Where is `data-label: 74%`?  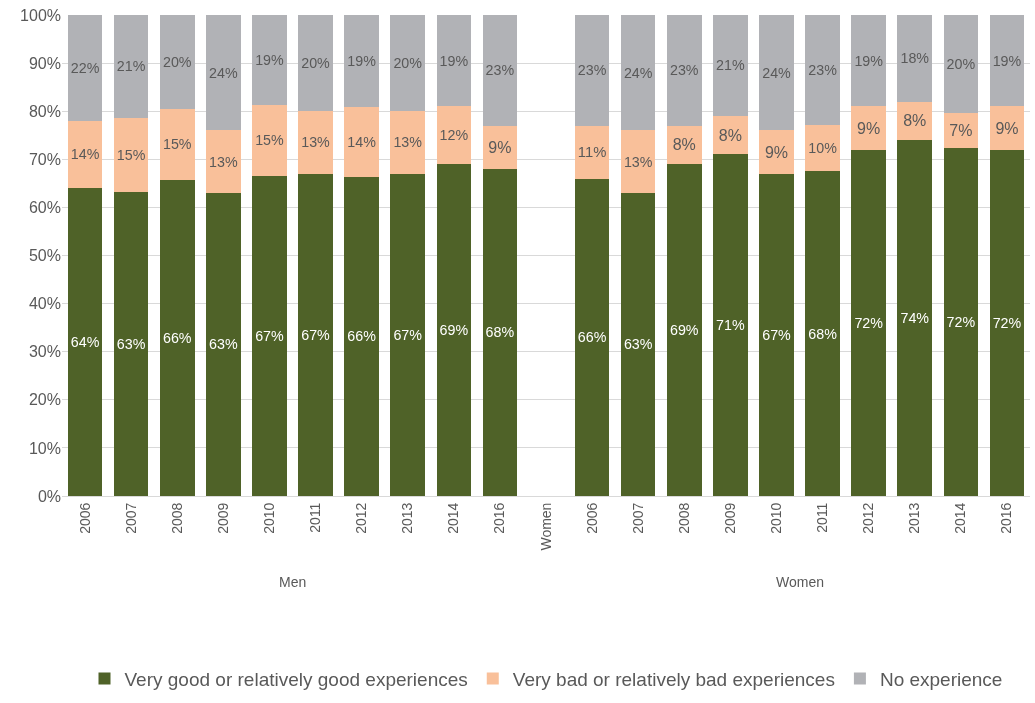
data-label: 74% is located at coordinates (915, 317).